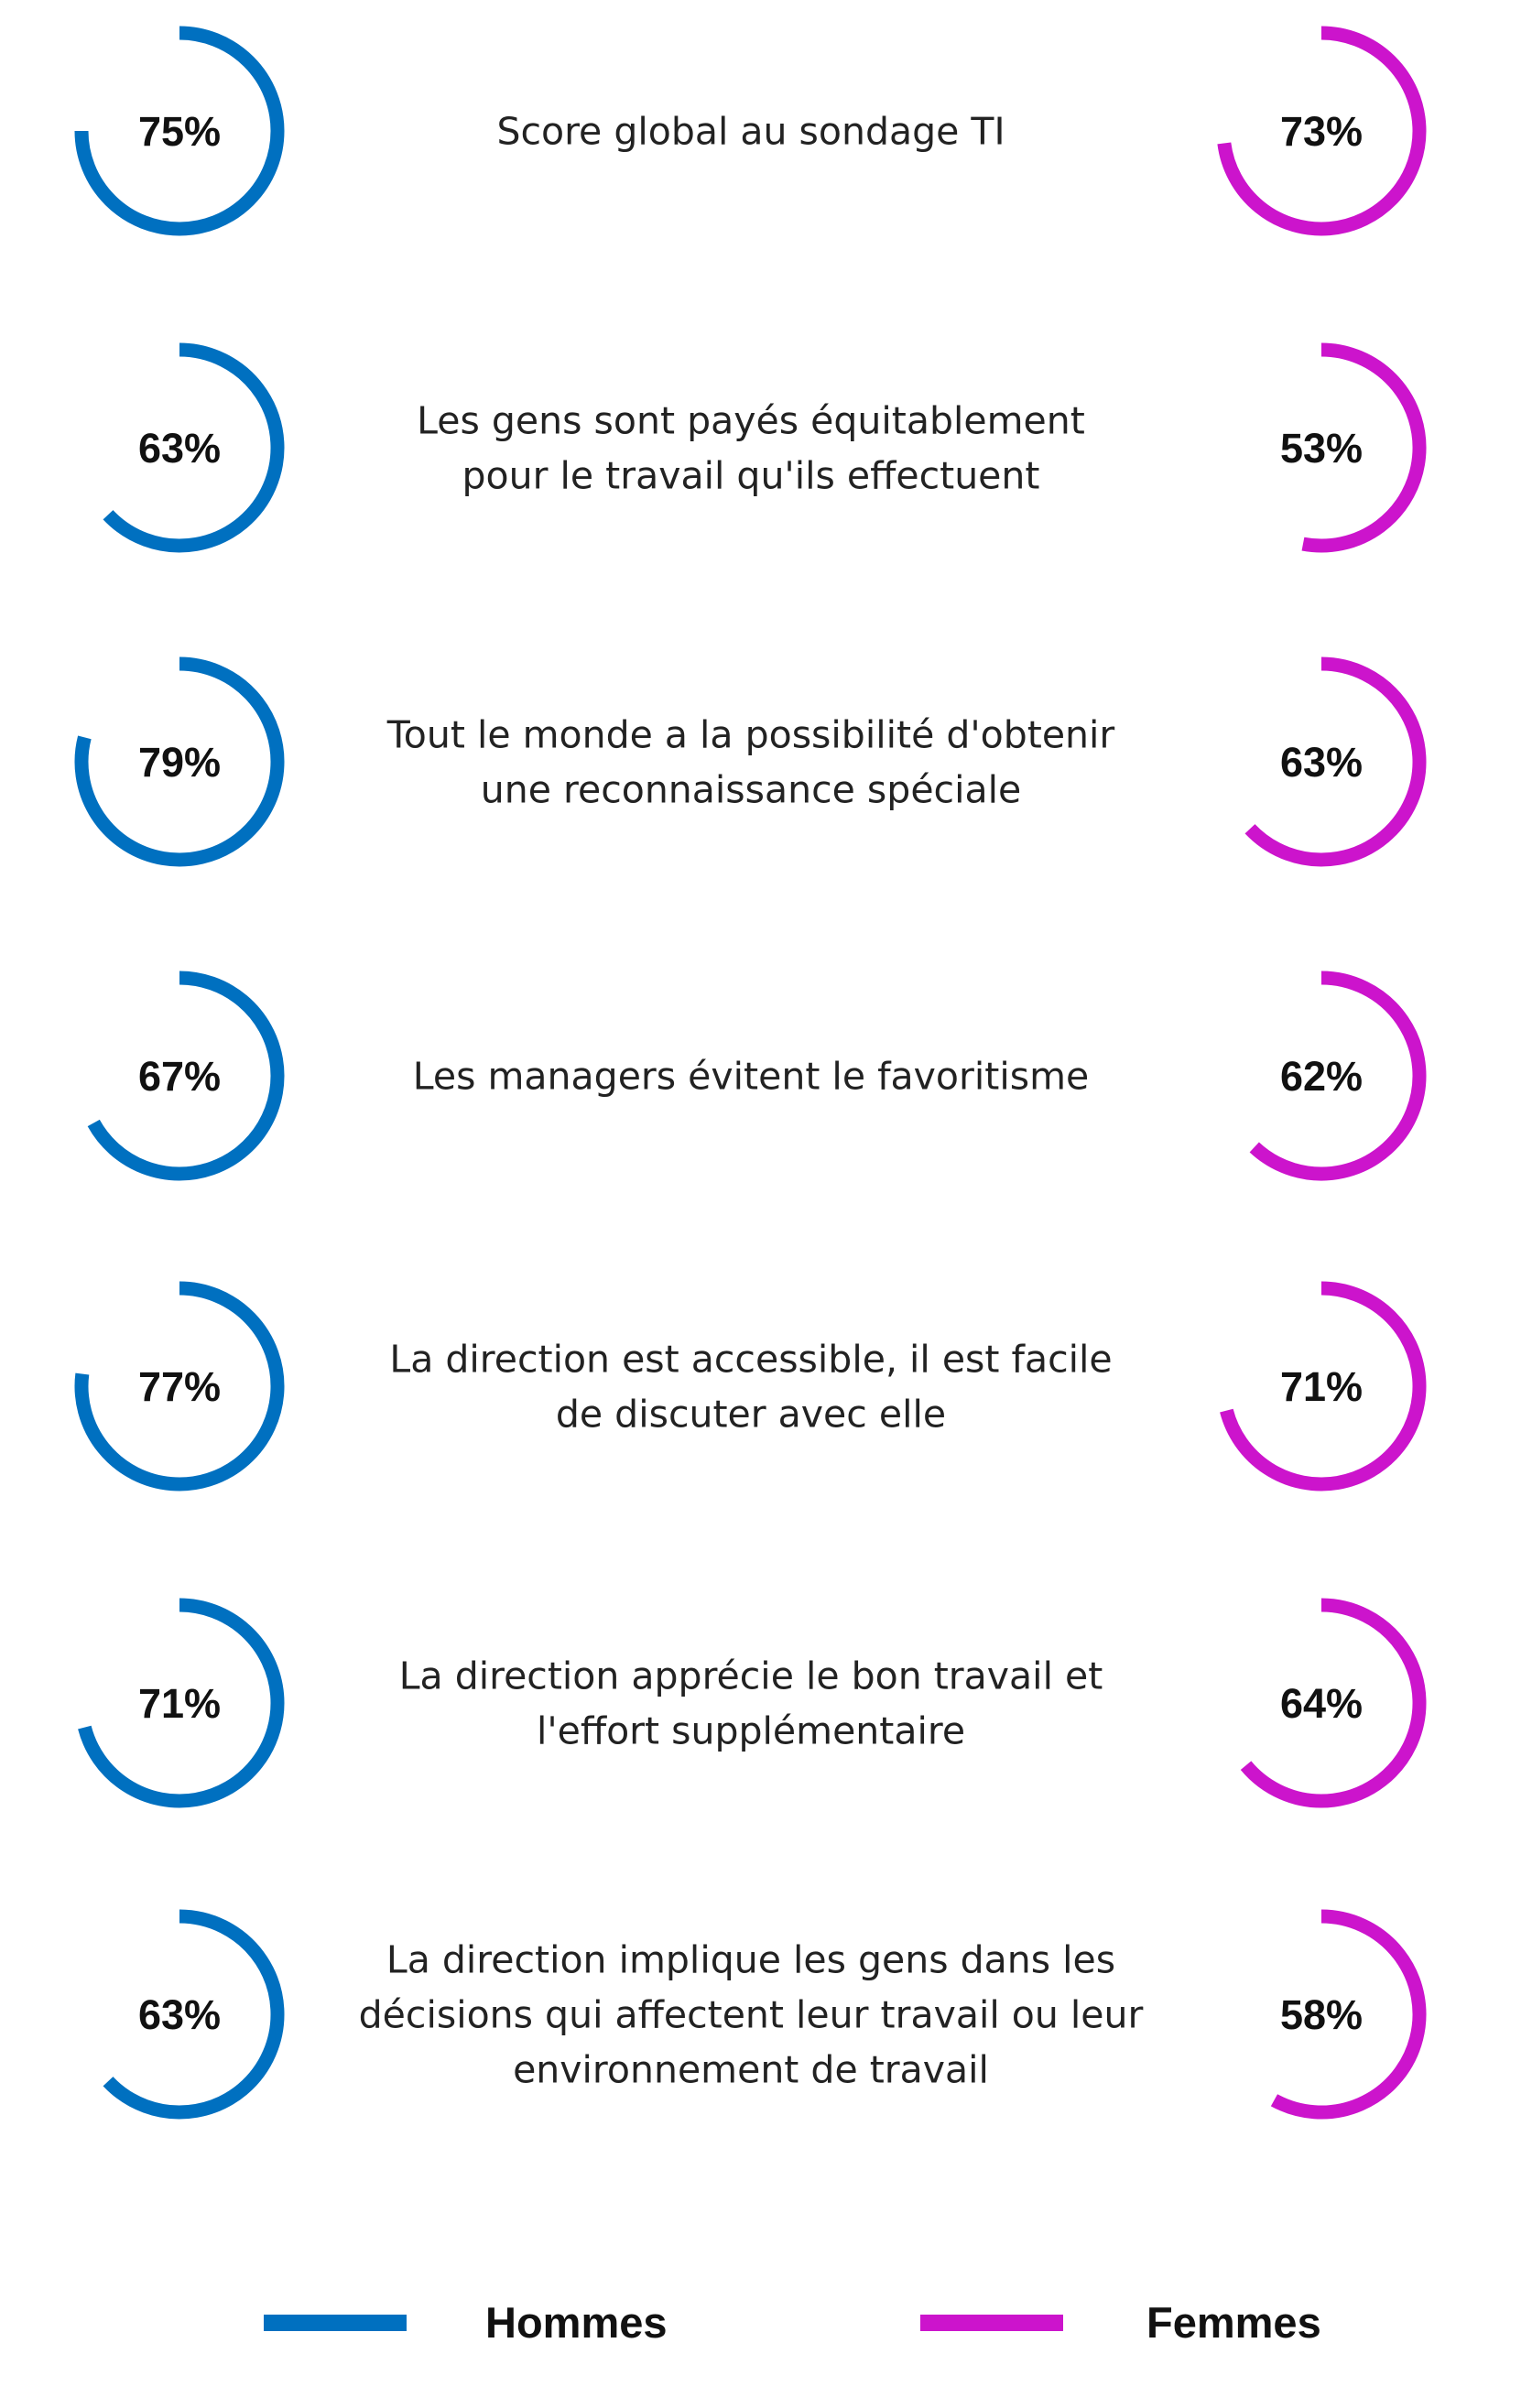 The width and height of the screenshot is (1532, 2408). Describe the element at coordinates (1321, 2014) in the screenshot. I see `femmes-value-label: 58%` at that location.